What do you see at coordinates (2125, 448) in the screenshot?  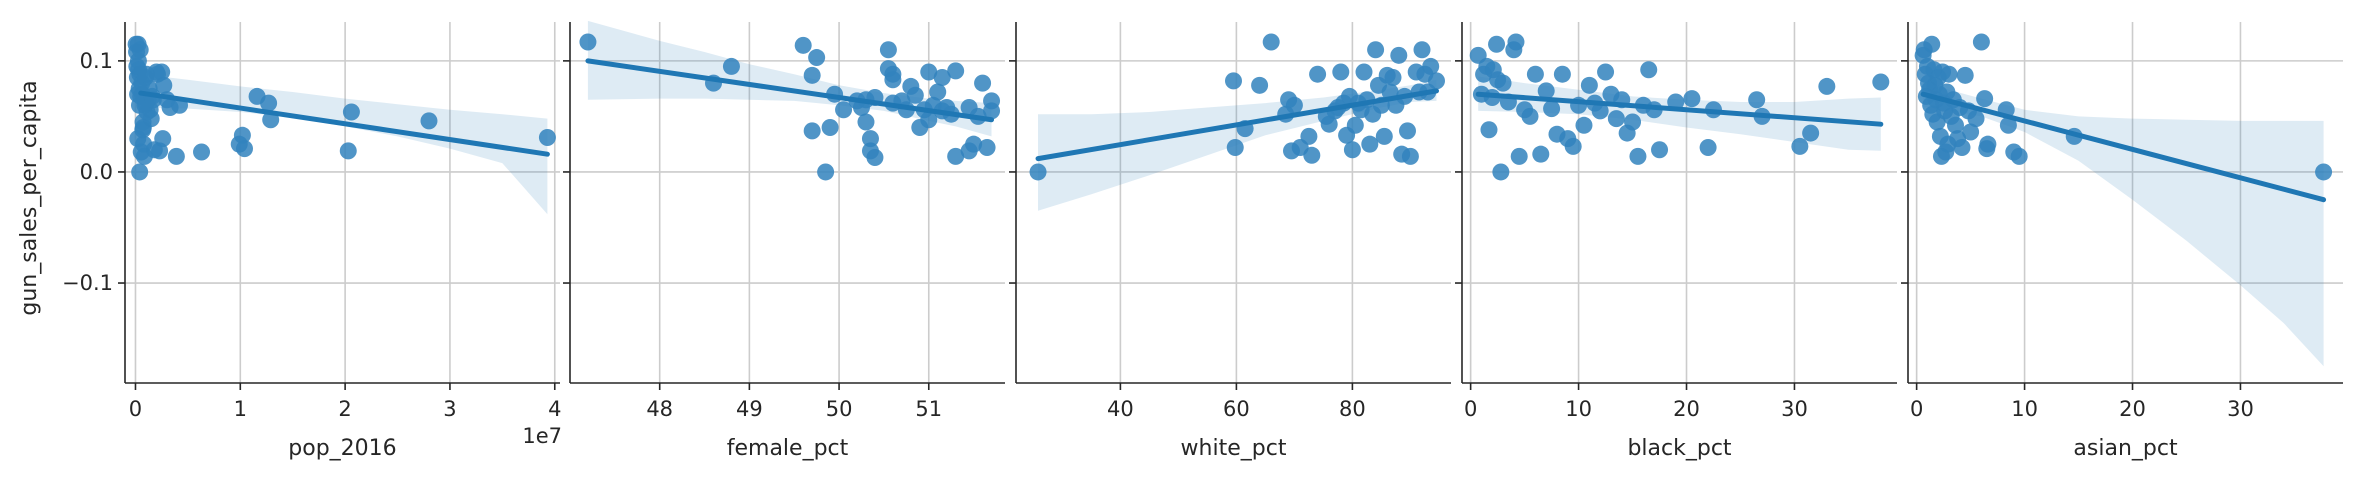 I see `x-axis-label: asian_pct` at bounding box center [2125, 448].